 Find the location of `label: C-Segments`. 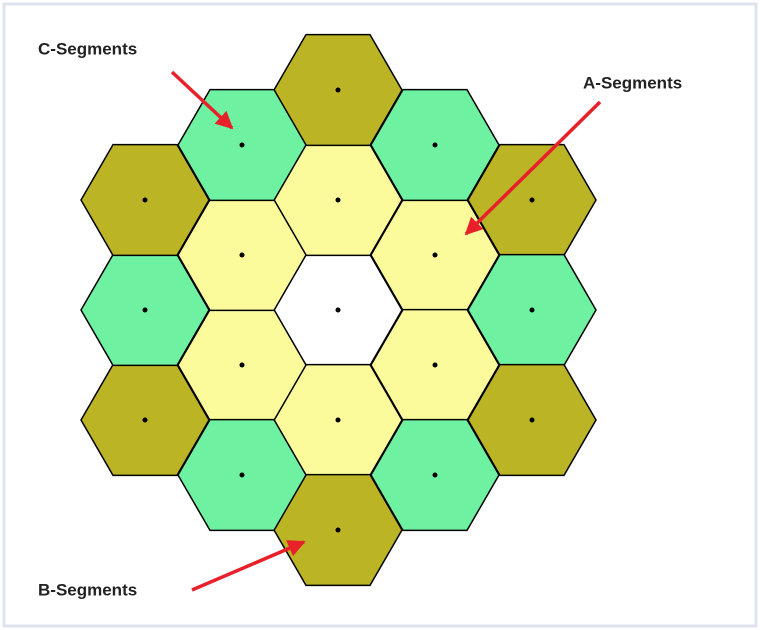

label: C-Segments is located at coordinates (87, 48).